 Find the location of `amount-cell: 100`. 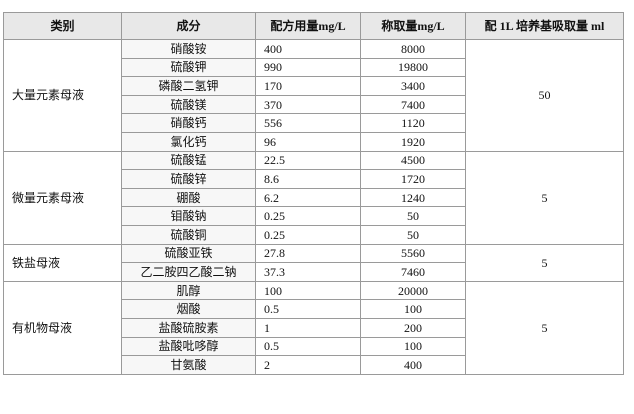

amount-cell: 100 is located at coordinates (308, 290).